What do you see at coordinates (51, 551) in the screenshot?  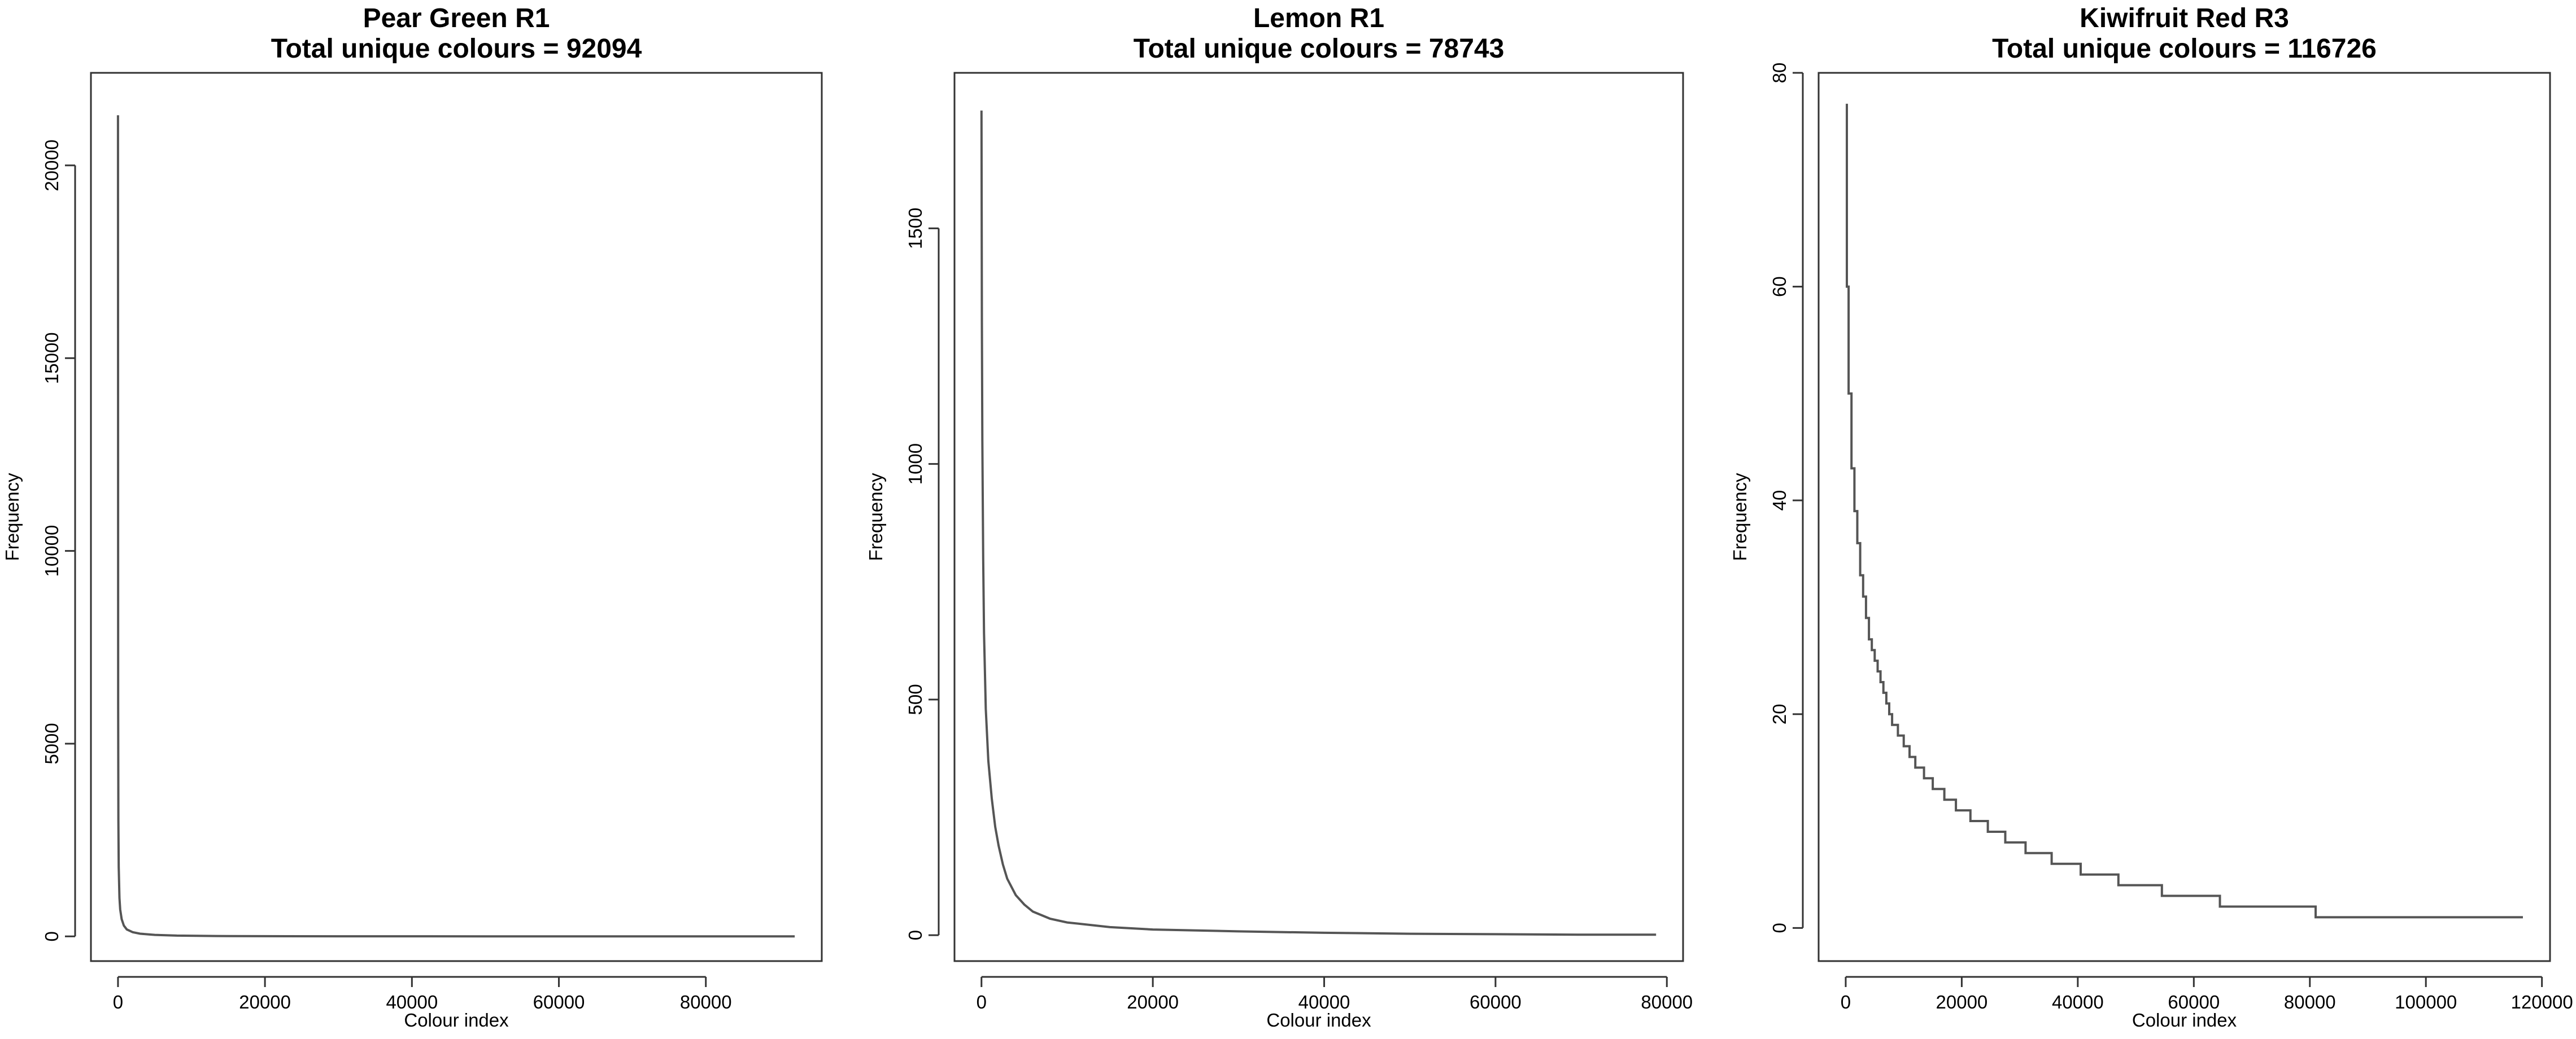 I see `y-tick-label: 10000` at bounding box center [51, 551].